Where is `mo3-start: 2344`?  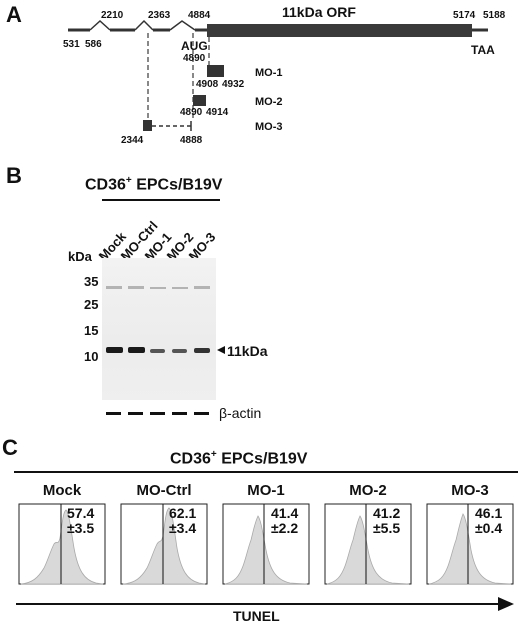 mo3-start: 2344 is located at coordinates (132, 140).